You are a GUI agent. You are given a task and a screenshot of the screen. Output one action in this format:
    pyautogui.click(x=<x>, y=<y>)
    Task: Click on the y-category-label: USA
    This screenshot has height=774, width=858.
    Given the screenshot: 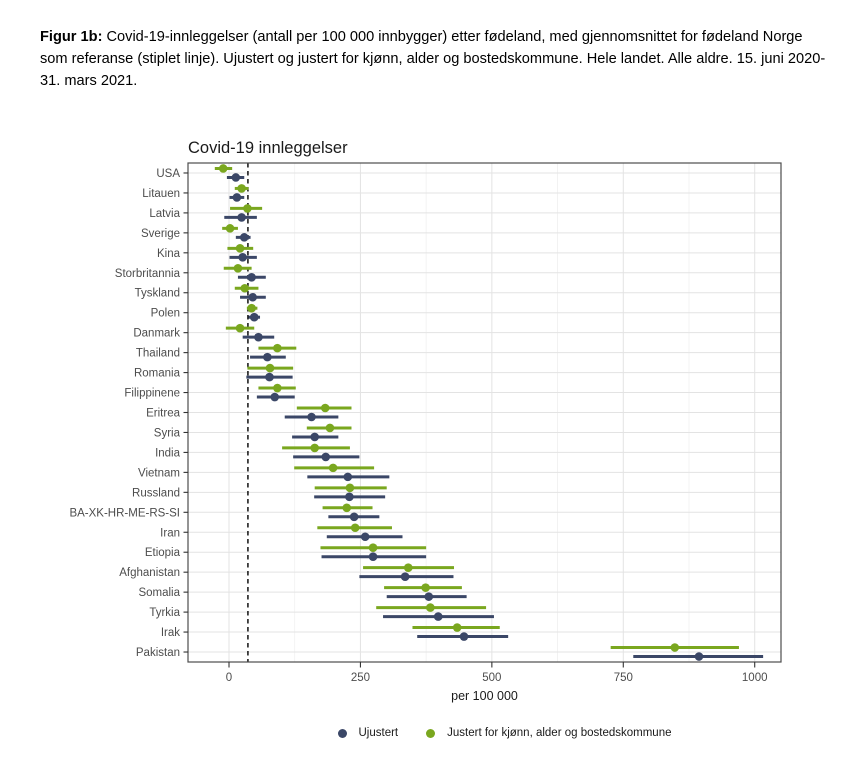 What is the action you would take?
    pyautogui.click(x=168, y=174)
    